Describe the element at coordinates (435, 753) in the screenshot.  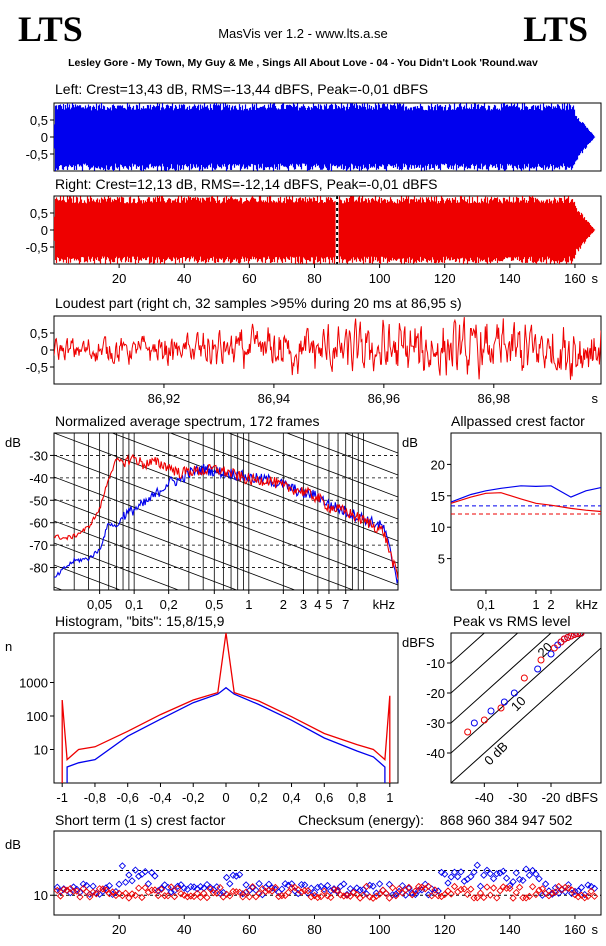
I see `peak-rms-ytick-label: -40` at that location.